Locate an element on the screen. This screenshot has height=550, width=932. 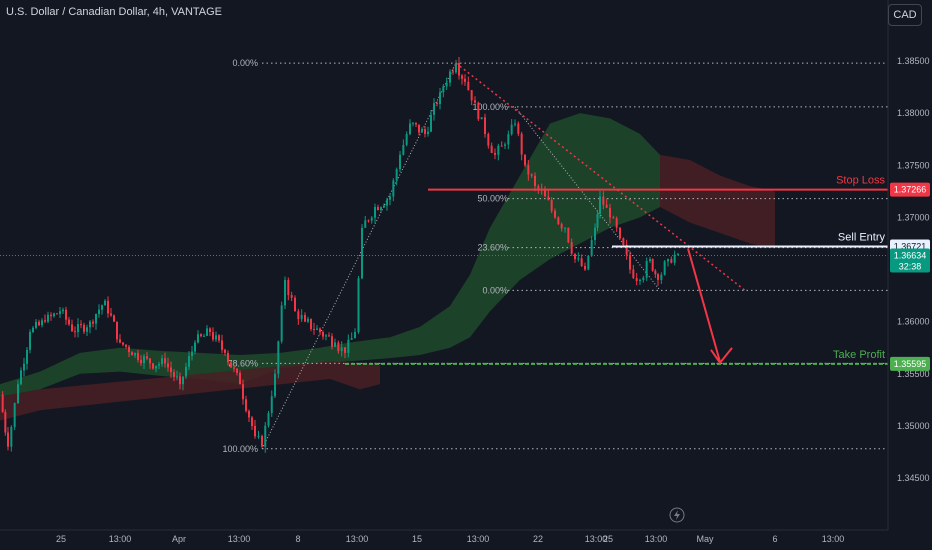
replay-icon-ring is located at coordinates (677, 515).